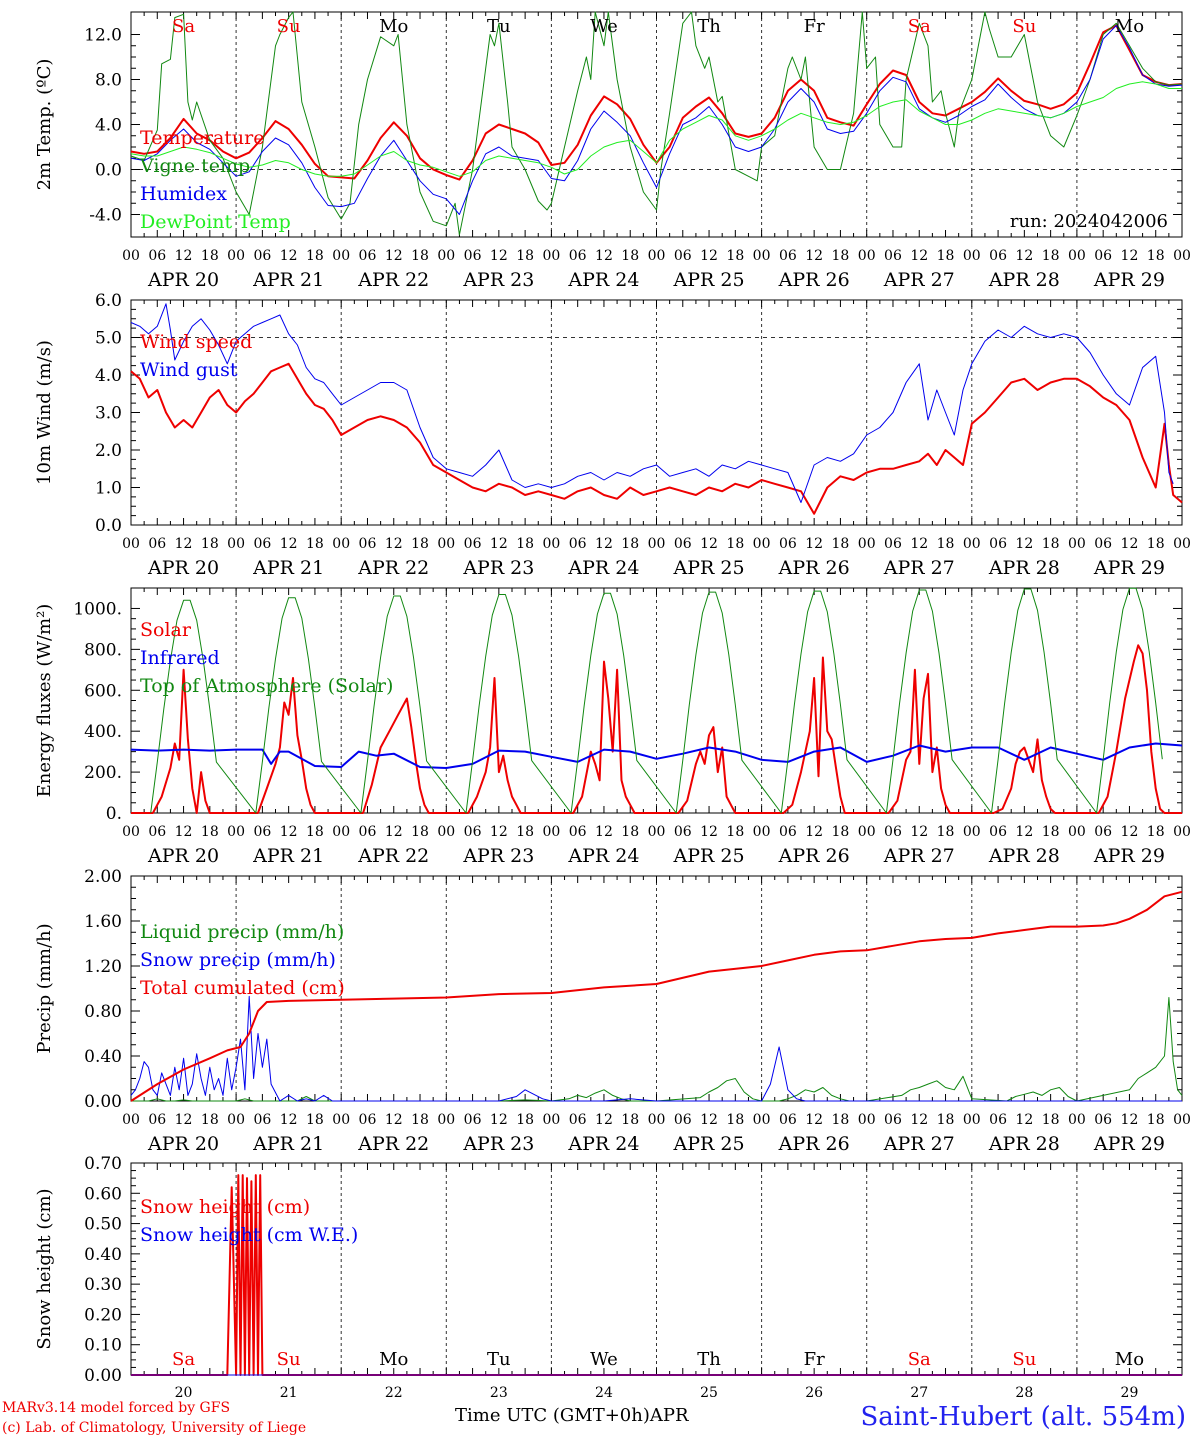 The height and width of the screenshot is (1440, 1194). Describe the element at coordinates (656, 729) in the screenshot. I see `series-line-solar` at that location.